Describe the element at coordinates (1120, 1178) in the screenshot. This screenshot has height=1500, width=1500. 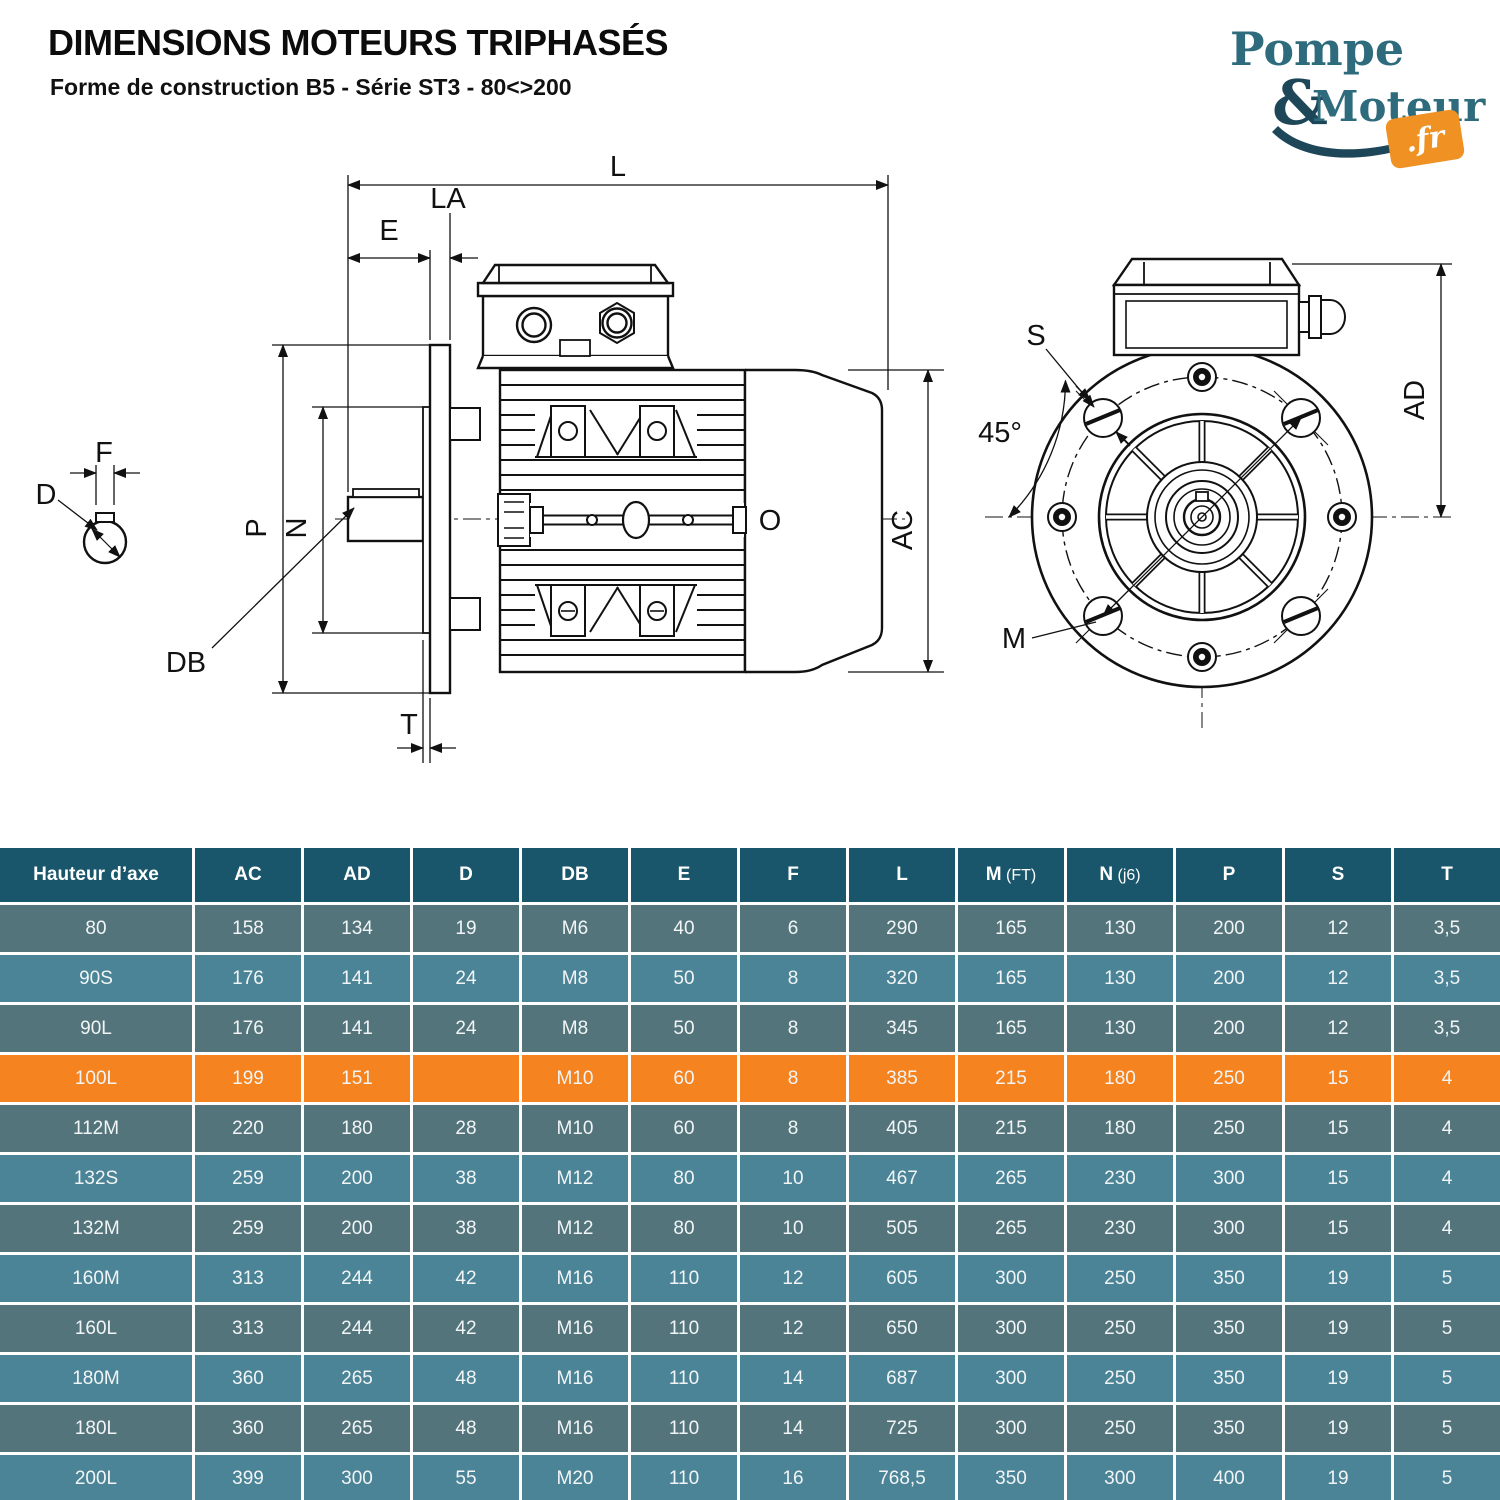
I see `table-cell: 230` at that location.